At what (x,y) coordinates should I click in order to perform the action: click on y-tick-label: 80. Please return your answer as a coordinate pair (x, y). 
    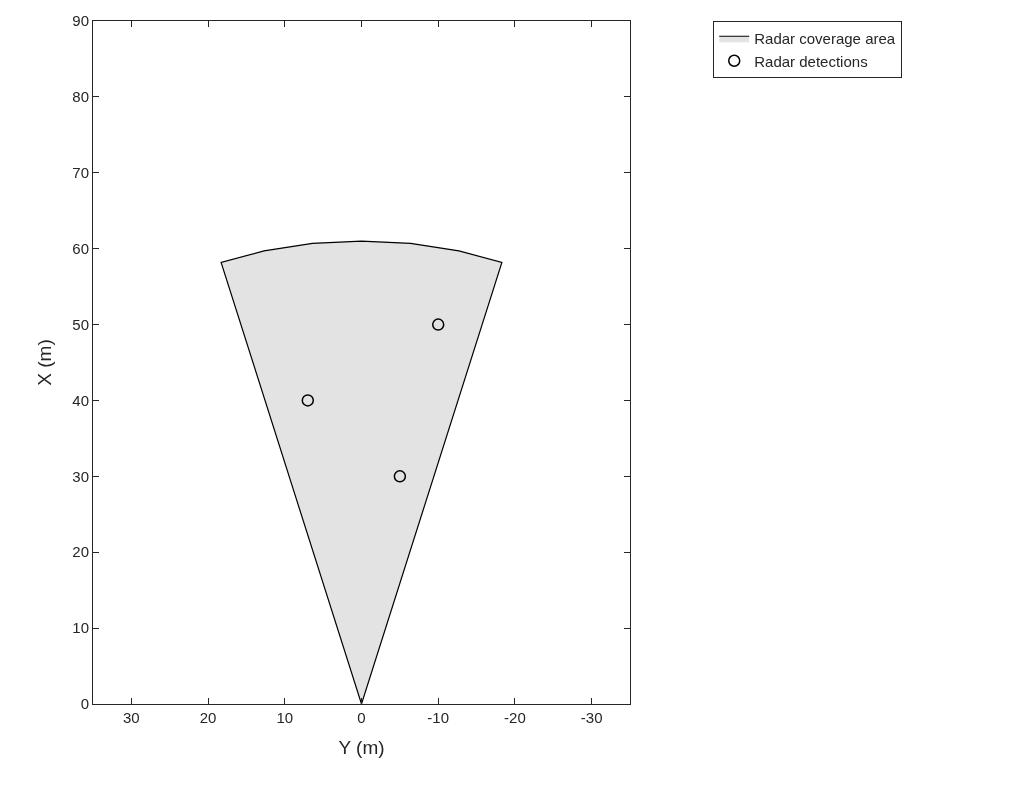
    Looking at the image, I should click on (80, 97).